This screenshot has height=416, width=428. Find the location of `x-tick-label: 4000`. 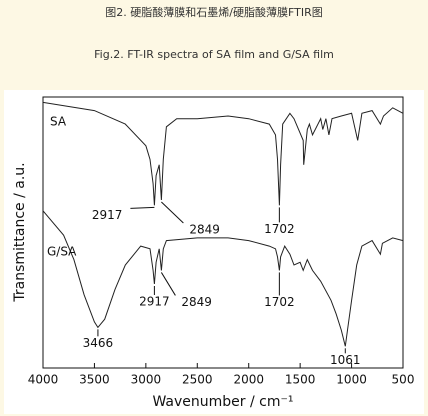

x-tick-label: 4000 is located at coordinates (43, 380).